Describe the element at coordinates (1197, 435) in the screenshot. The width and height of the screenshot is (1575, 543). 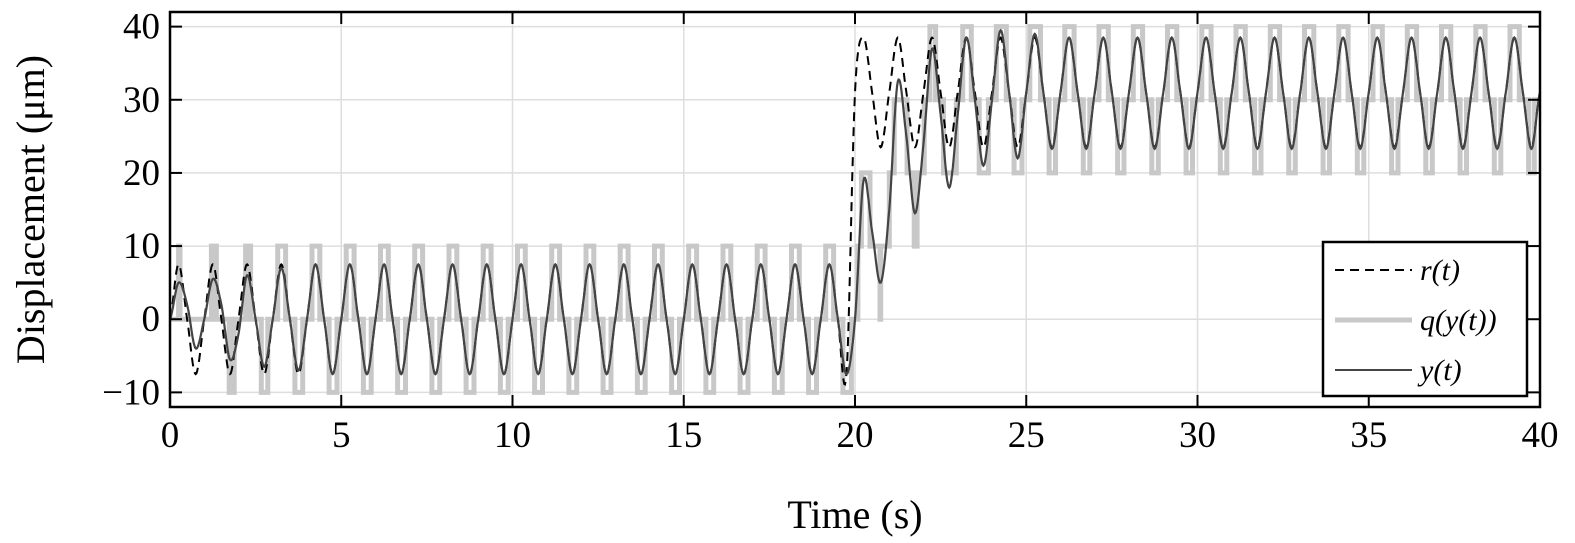
I see `x-tick-label: 30` at that location.